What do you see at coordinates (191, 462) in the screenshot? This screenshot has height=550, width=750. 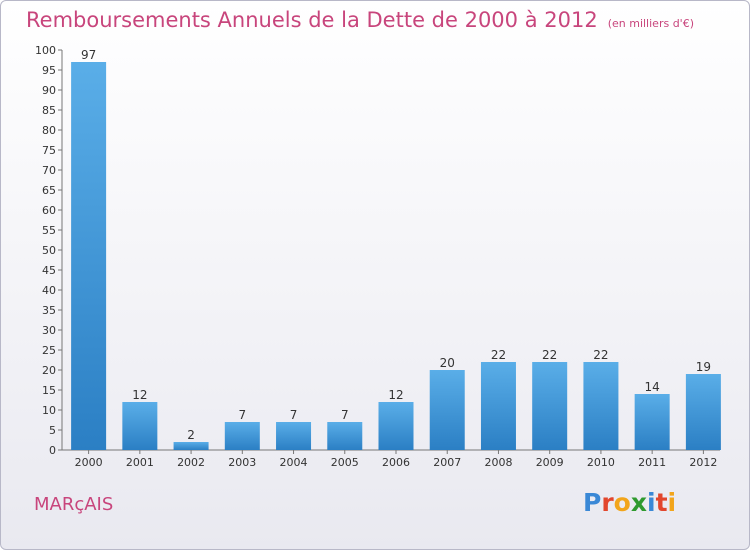 I see `x-tick-label-2002: 2002` at bounding box center [191, 462].